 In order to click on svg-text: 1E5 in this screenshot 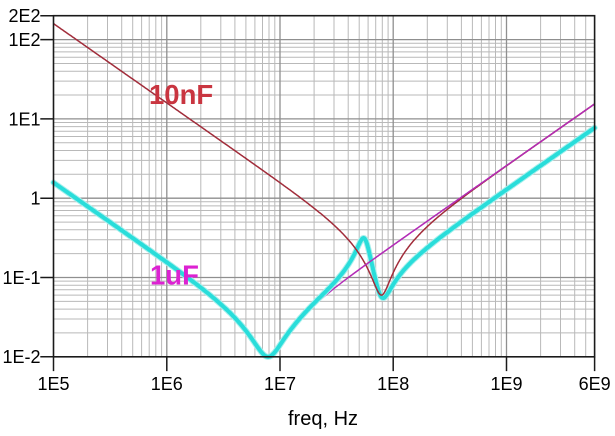, I will do `click(53, 384)`.